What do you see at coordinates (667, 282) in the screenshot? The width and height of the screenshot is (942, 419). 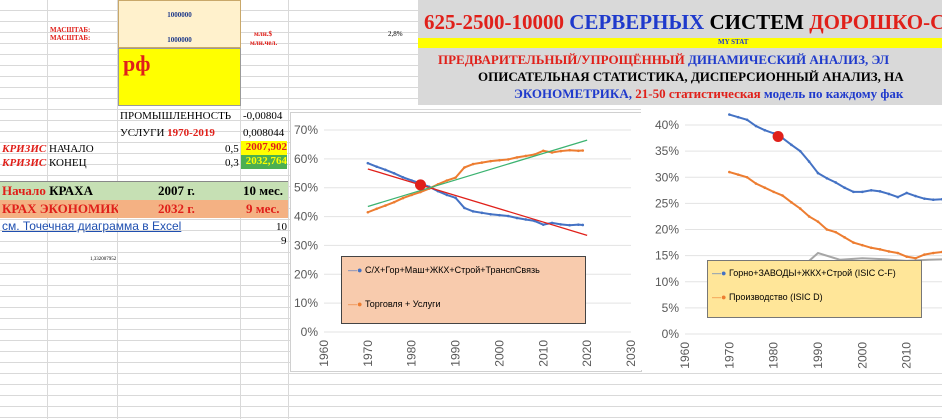 I see `y-tick-label: 10%` at bounding box center [667, 282].